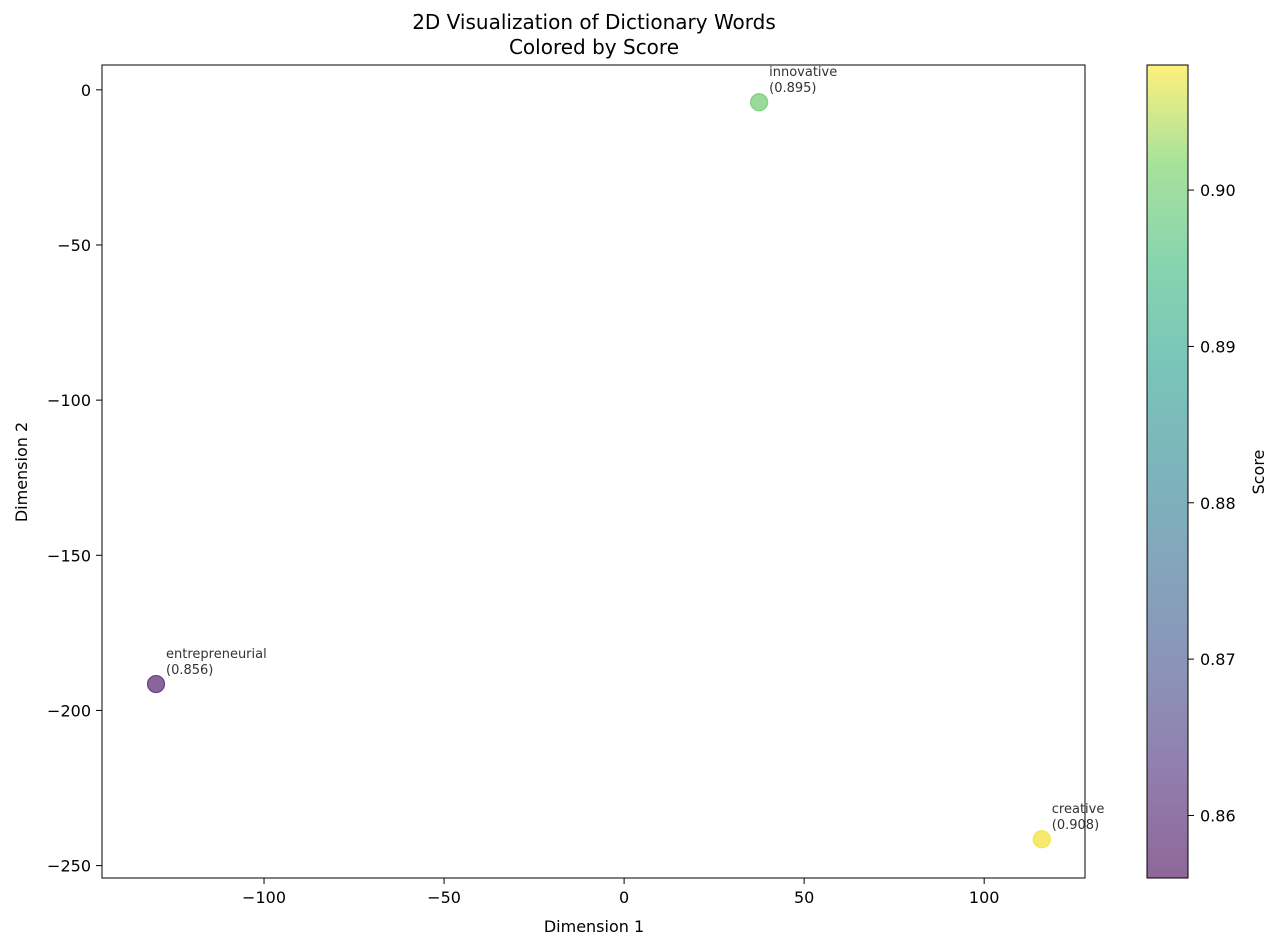  What do you see at coordinates (624, 897) in the screenshot?
I see `x-tick-label: 0` at bounding box center [624, 897].